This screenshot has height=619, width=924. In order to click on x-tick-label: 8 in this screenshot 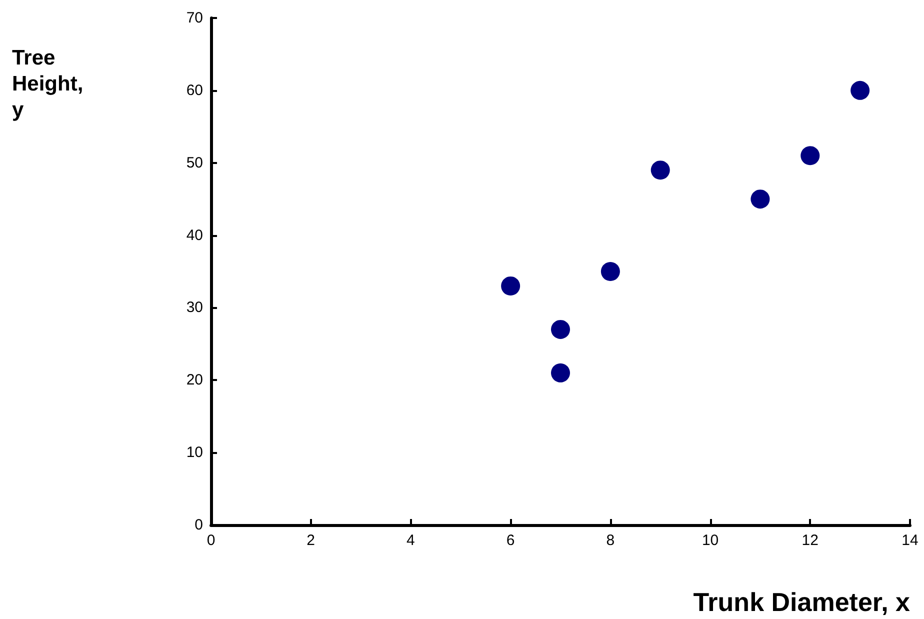, I will do `click(610, 540)`.